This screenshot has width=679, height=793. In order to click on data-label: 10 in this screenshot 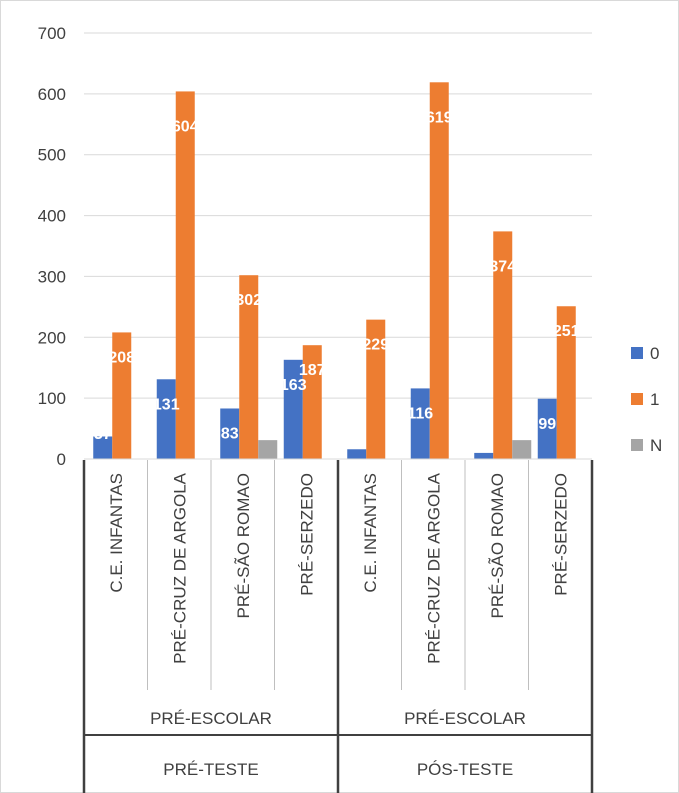, I will do `click(484, 434)`.